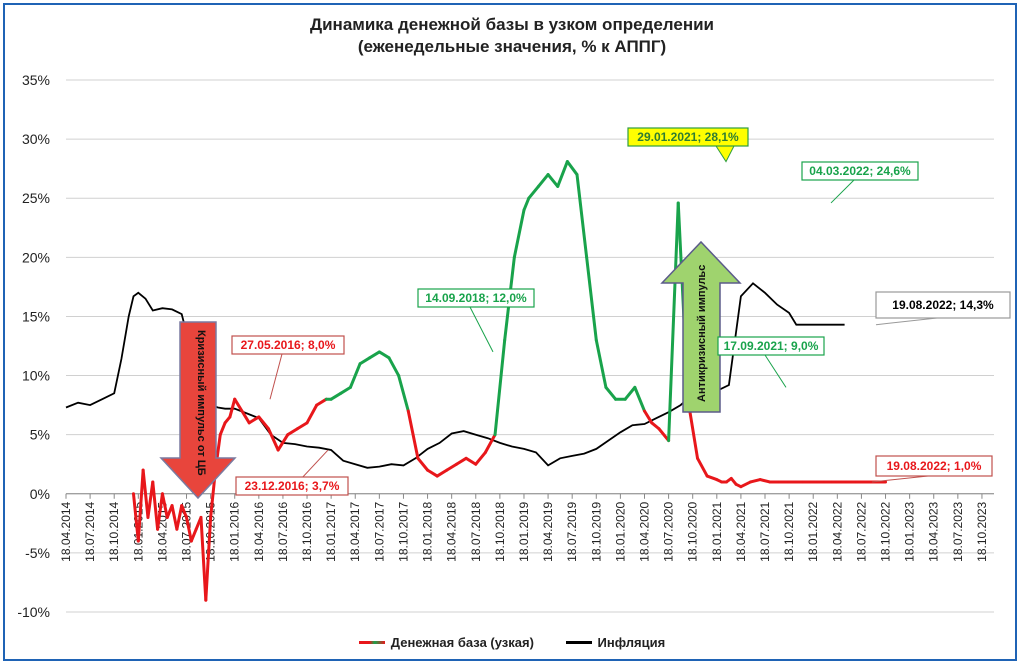 Image resolution: width=1024 pixels, height=668 pixels. Describe the element at coordinates (837, 531) in the screenshot. I see `x-tick-label: 18.04.2022` at that location.